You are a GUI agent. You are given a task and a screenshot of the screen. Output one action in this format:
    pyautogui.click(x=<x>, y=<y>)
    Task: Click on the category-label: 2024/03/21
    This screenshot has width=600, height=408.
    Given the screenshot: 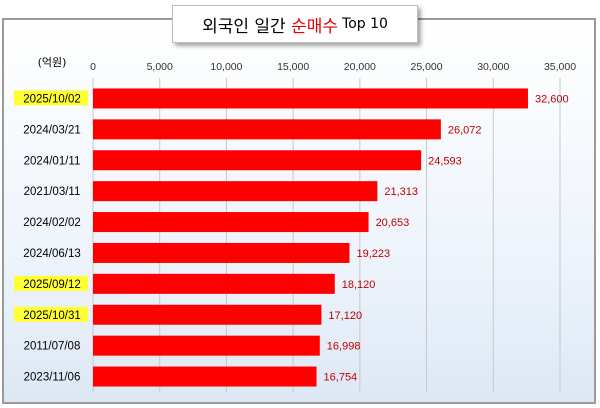 What is the action you would take?
    pyautogui.click(x=52, y=130)
    